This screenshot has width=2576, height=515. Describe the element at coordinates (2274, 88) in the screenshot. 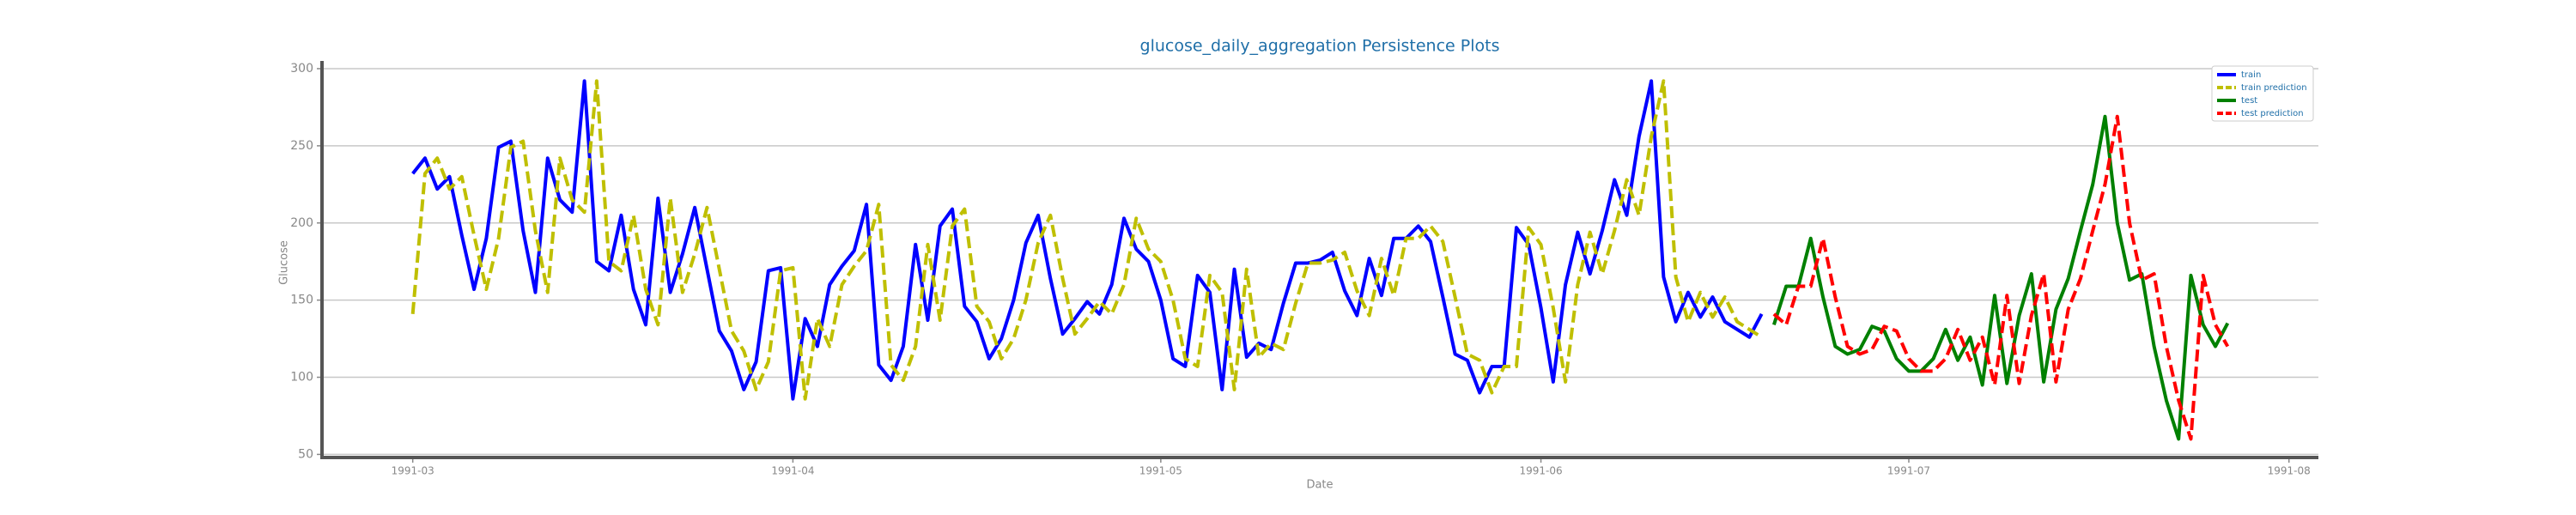

I see `legend-label: train prediction` at that location.